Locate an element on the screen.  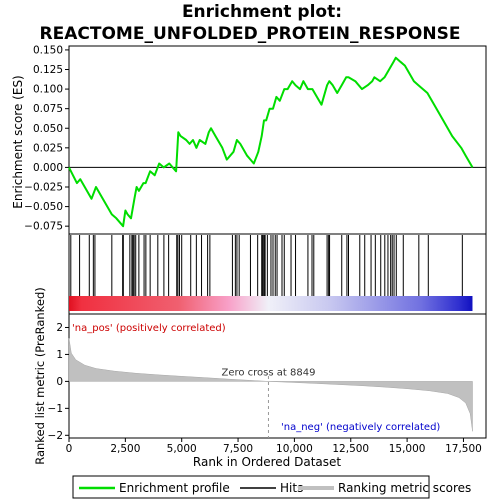
x-tick-label: 15,000 is located at coordinates (407, 449).